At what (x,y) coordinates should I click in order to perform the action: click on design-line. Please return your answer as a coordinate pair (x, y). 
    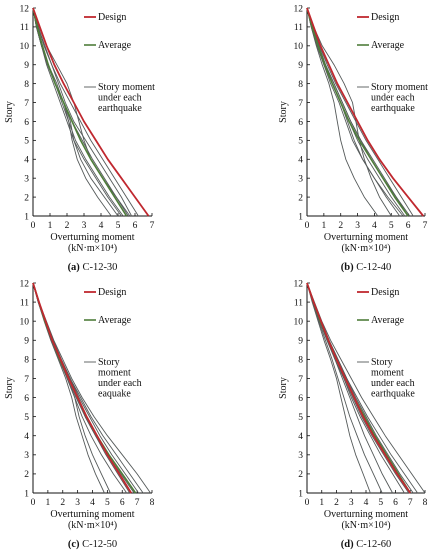
    Looking at the image, I should click on (365, 112).